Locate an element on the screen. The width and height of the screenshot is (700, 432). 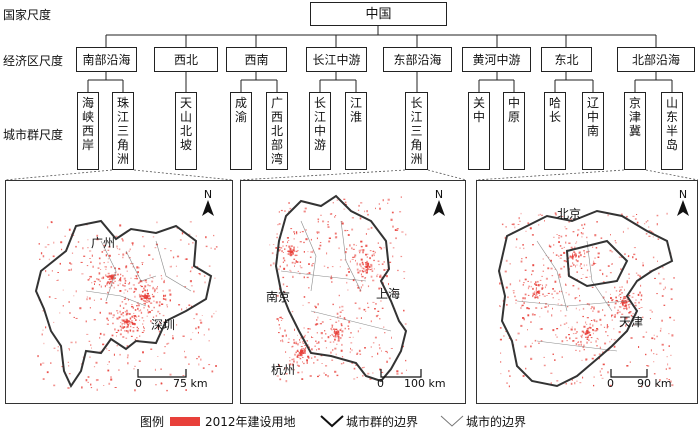
region-northwest: 西北 is located at coordinates (186, 59).